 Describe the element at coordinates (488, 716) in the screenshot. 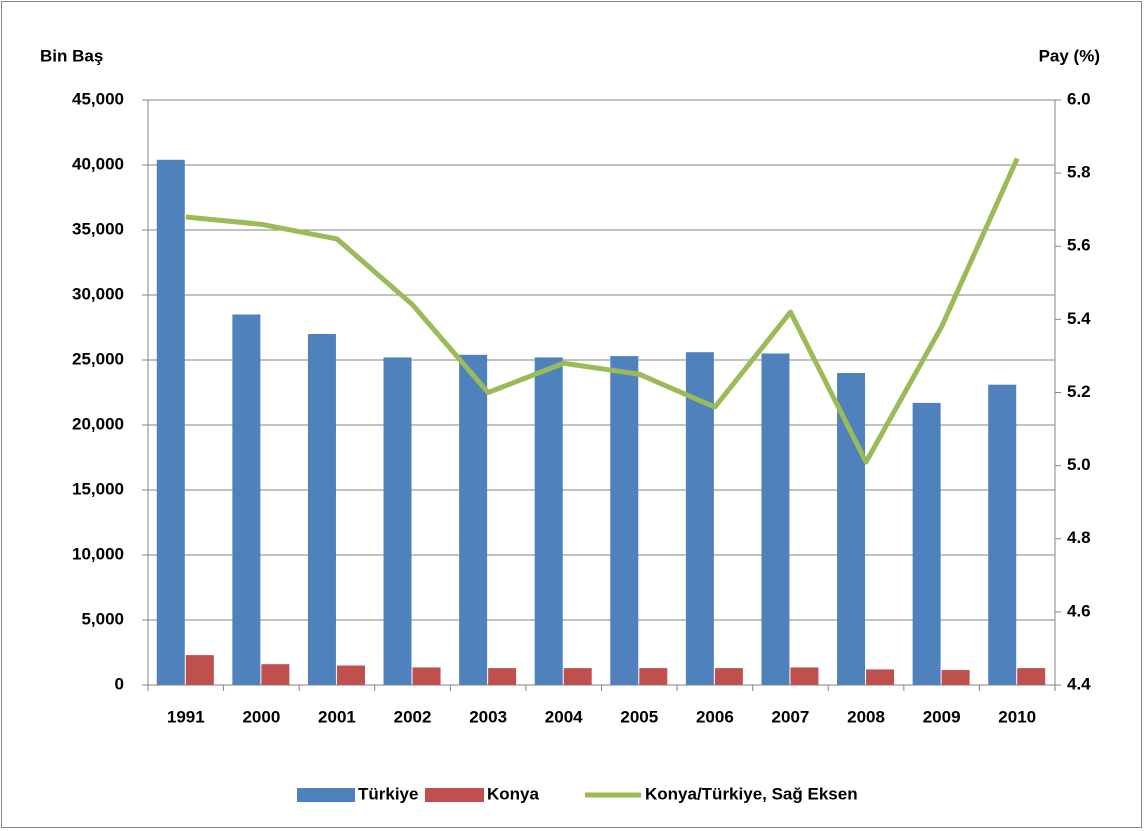

I see `x-tick-label: 2003` at that location.